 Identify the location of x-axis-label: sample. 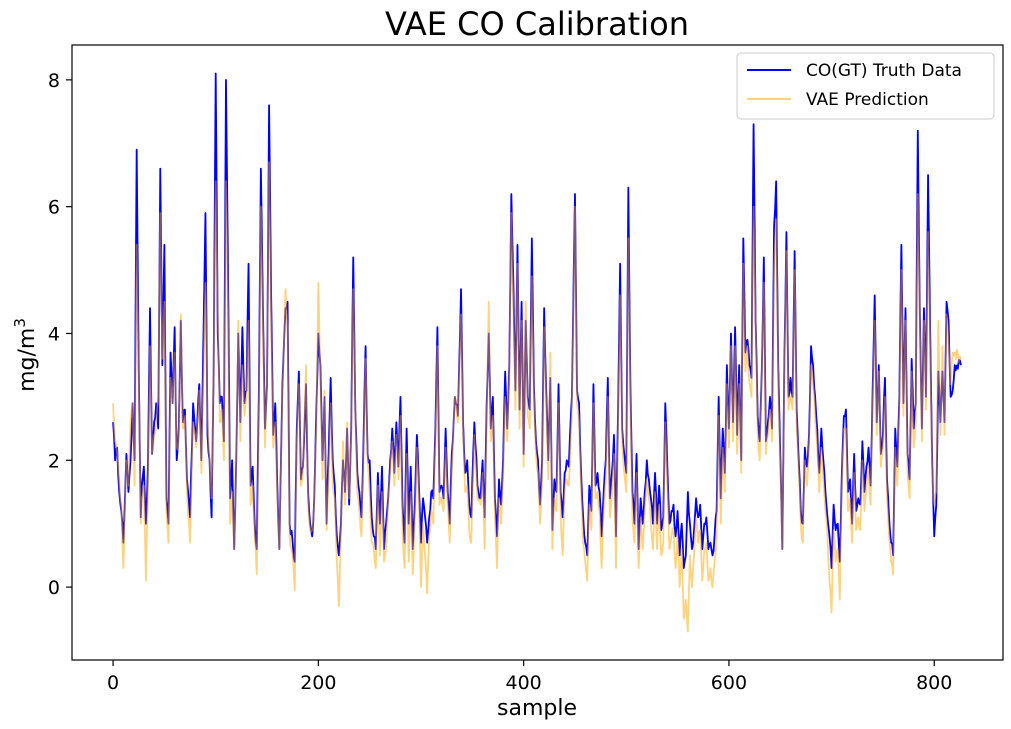
(537, 708).